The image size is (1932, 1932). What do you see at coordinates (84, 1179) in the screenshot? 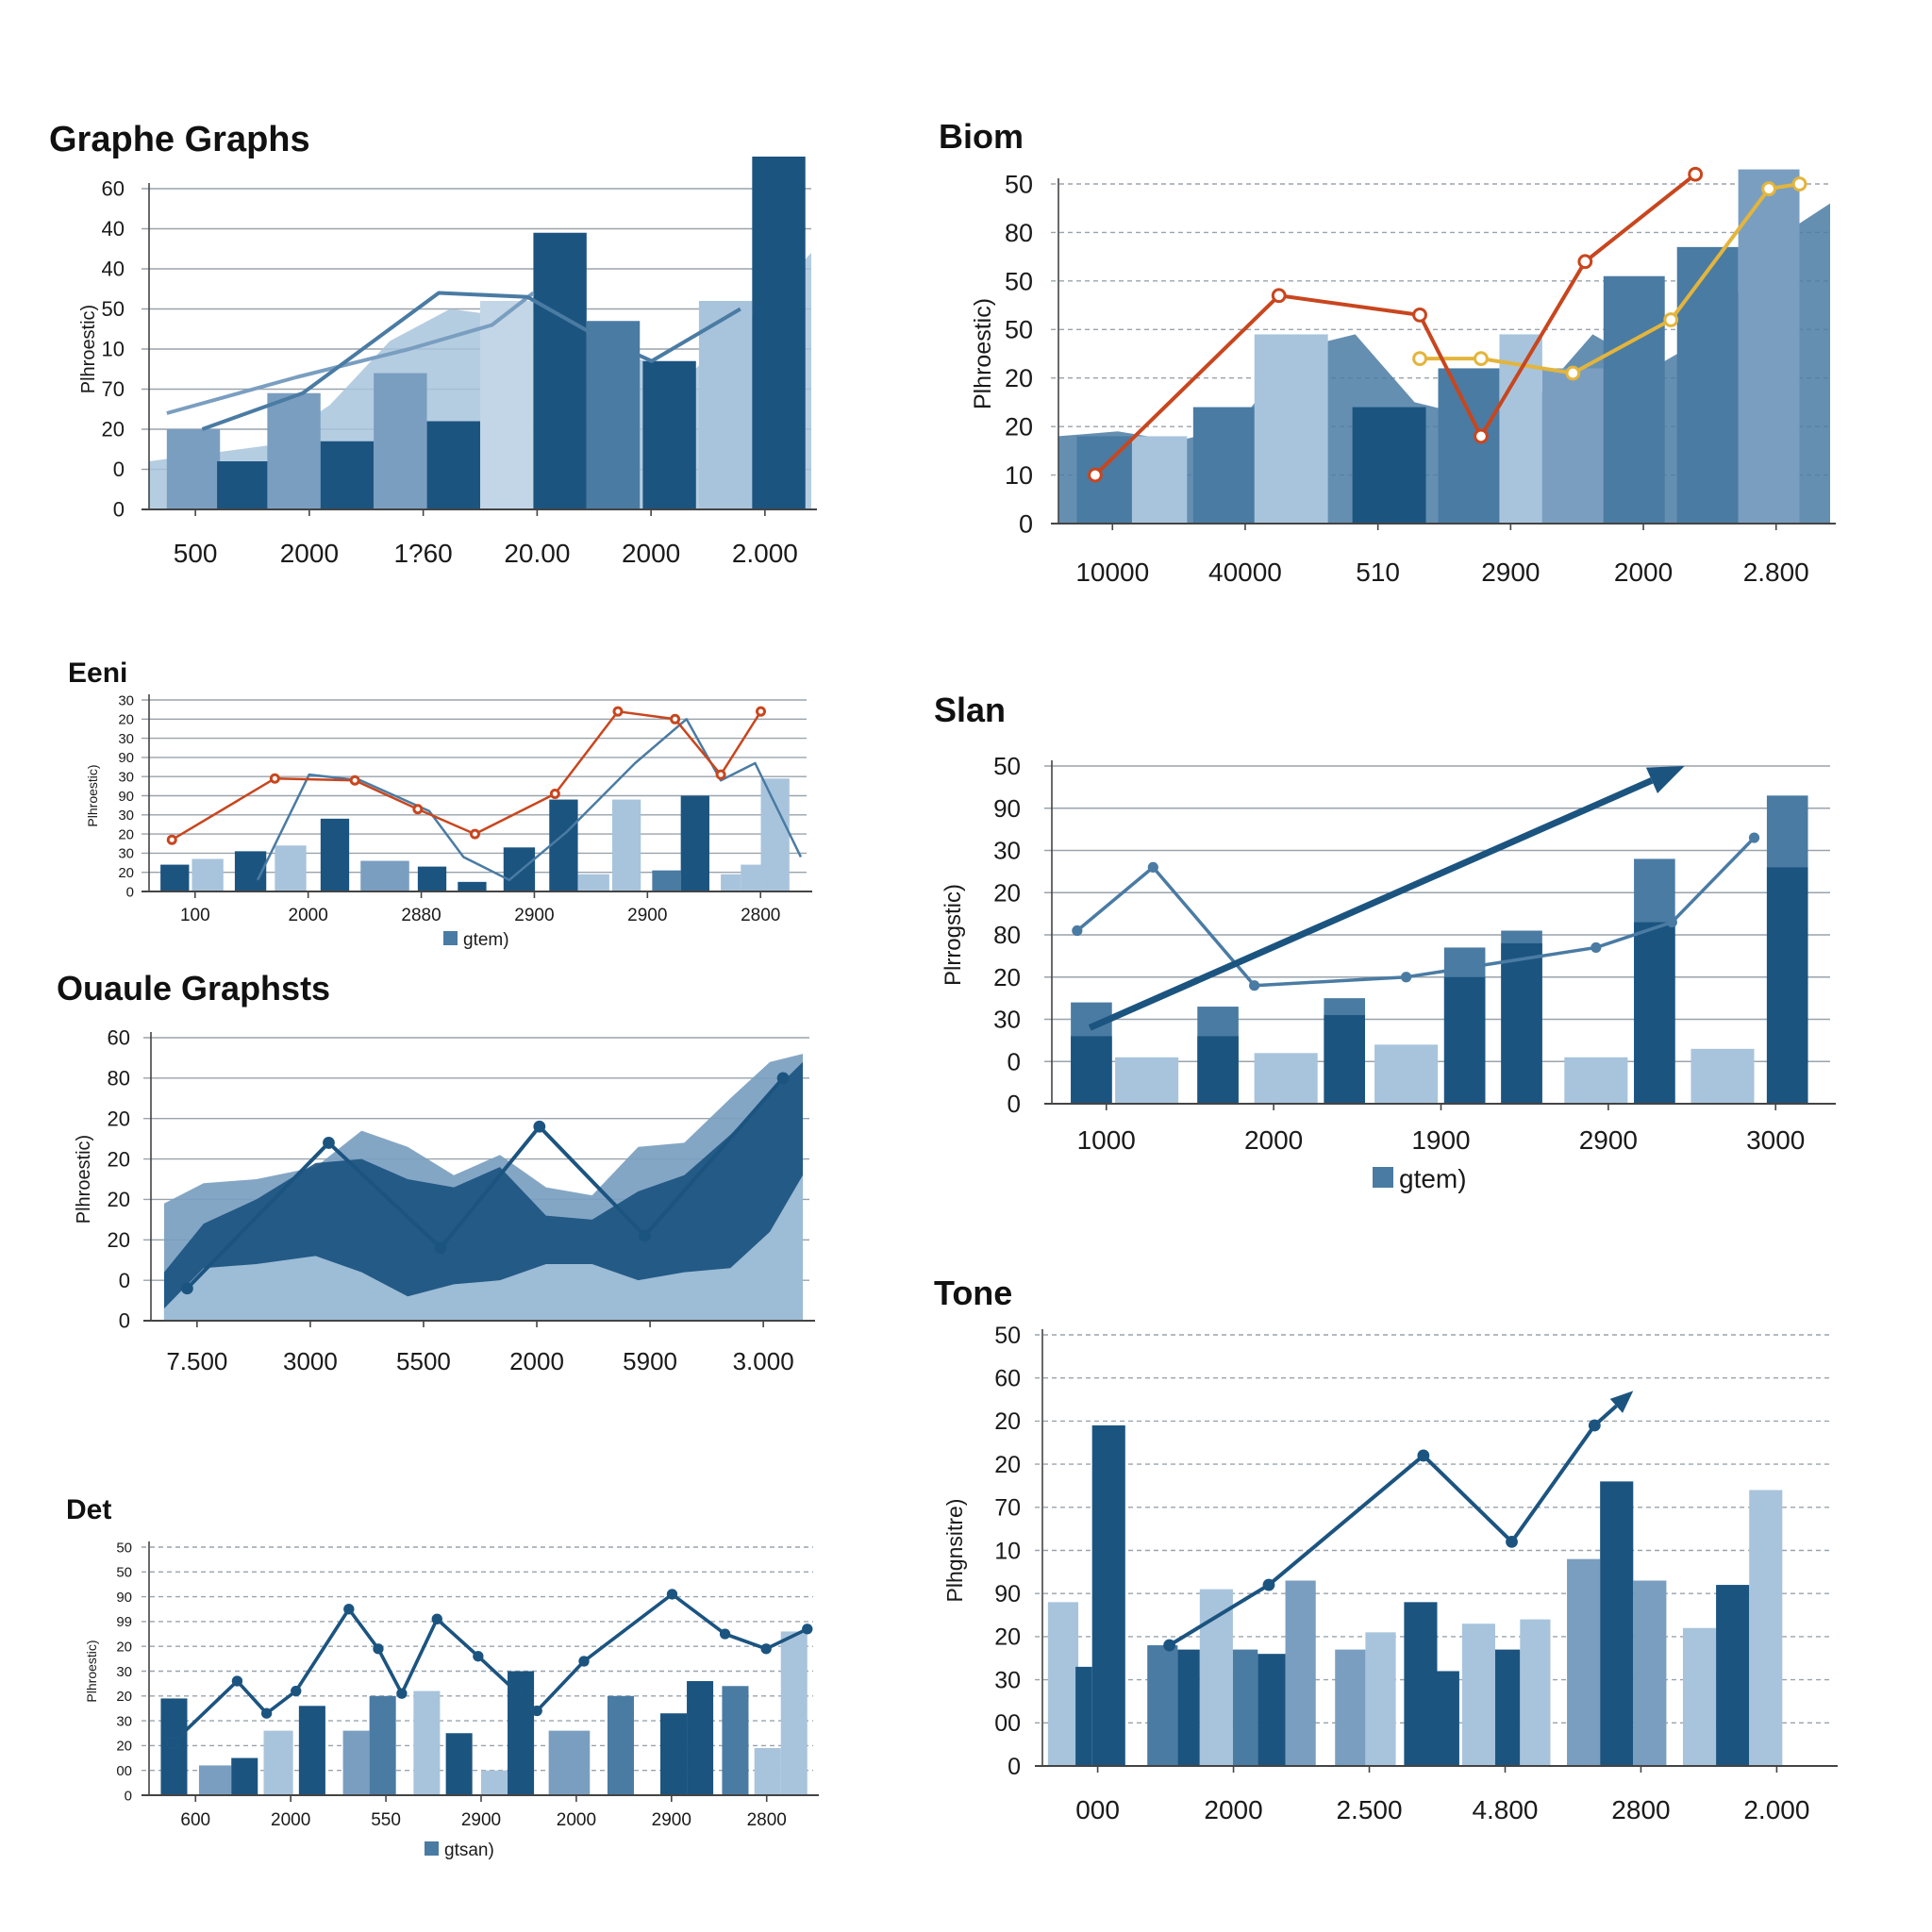
I see `y-axis-label: Plhroestic)` at bounding box center [84, 1179].